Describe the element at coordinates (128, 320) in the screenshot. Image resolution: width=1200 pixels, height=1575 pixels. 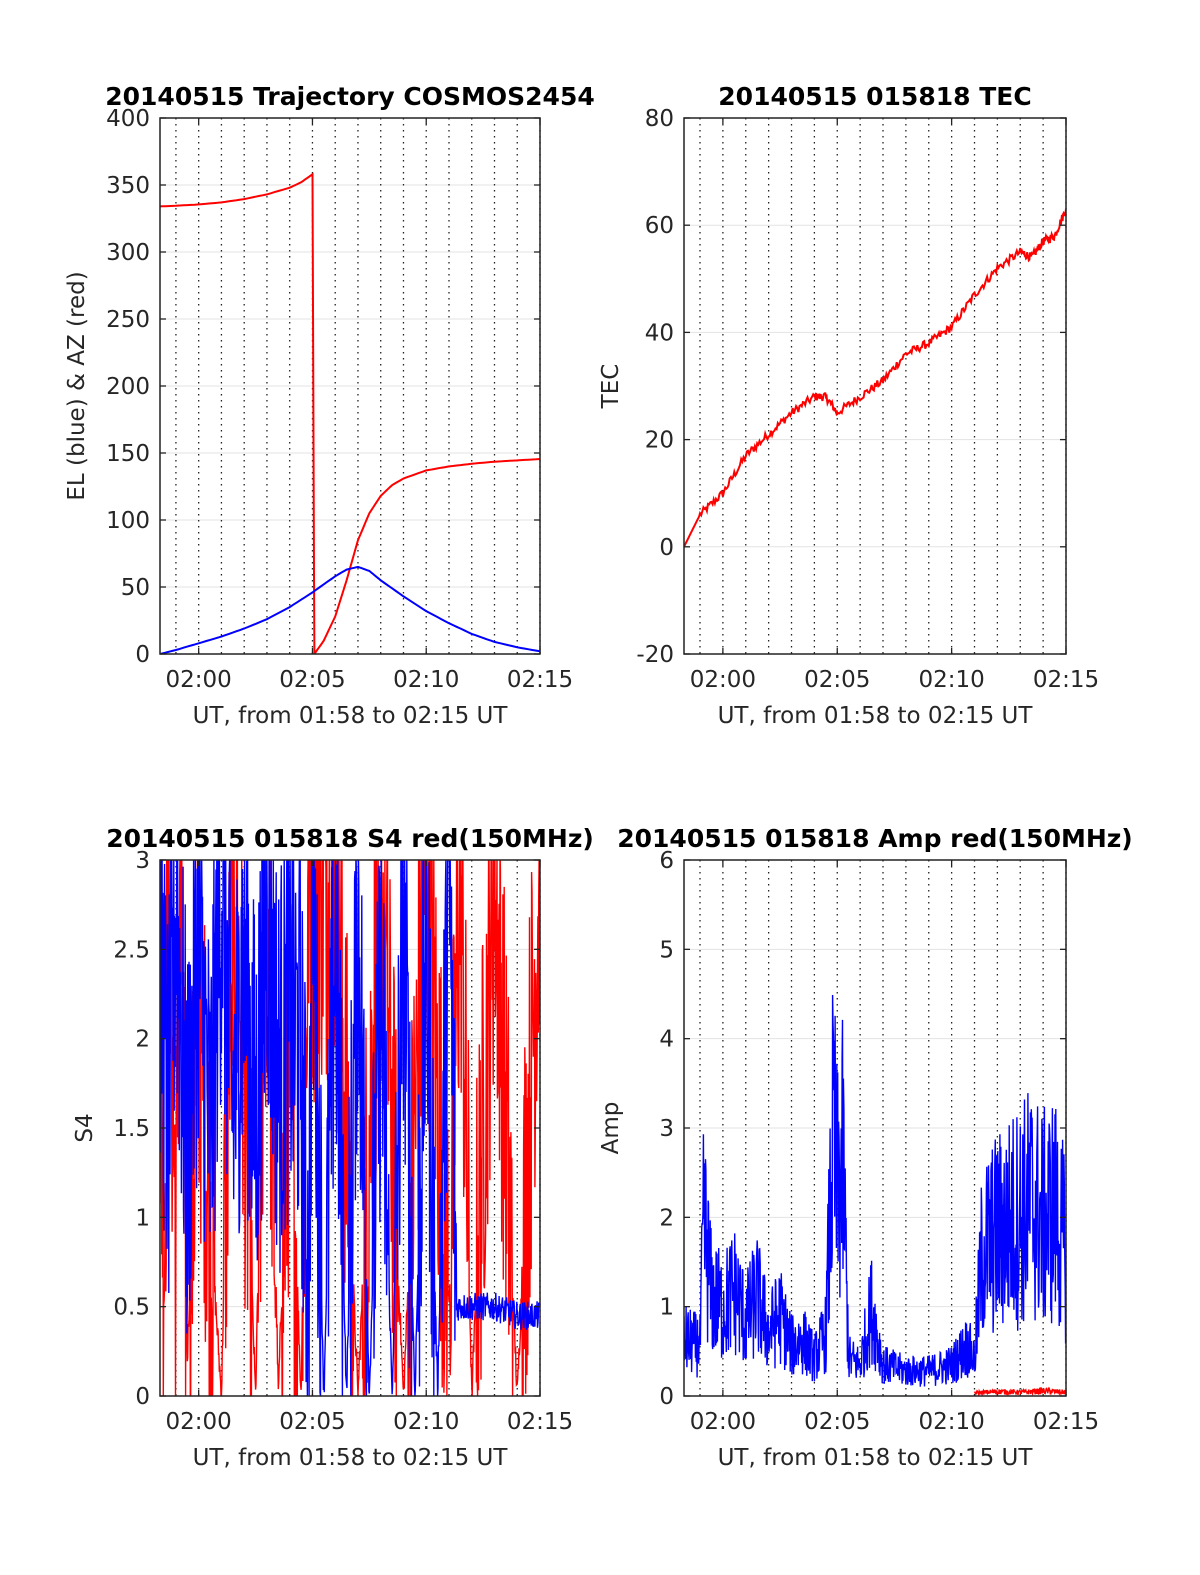
I see `y-tick-label: 250` at that location.